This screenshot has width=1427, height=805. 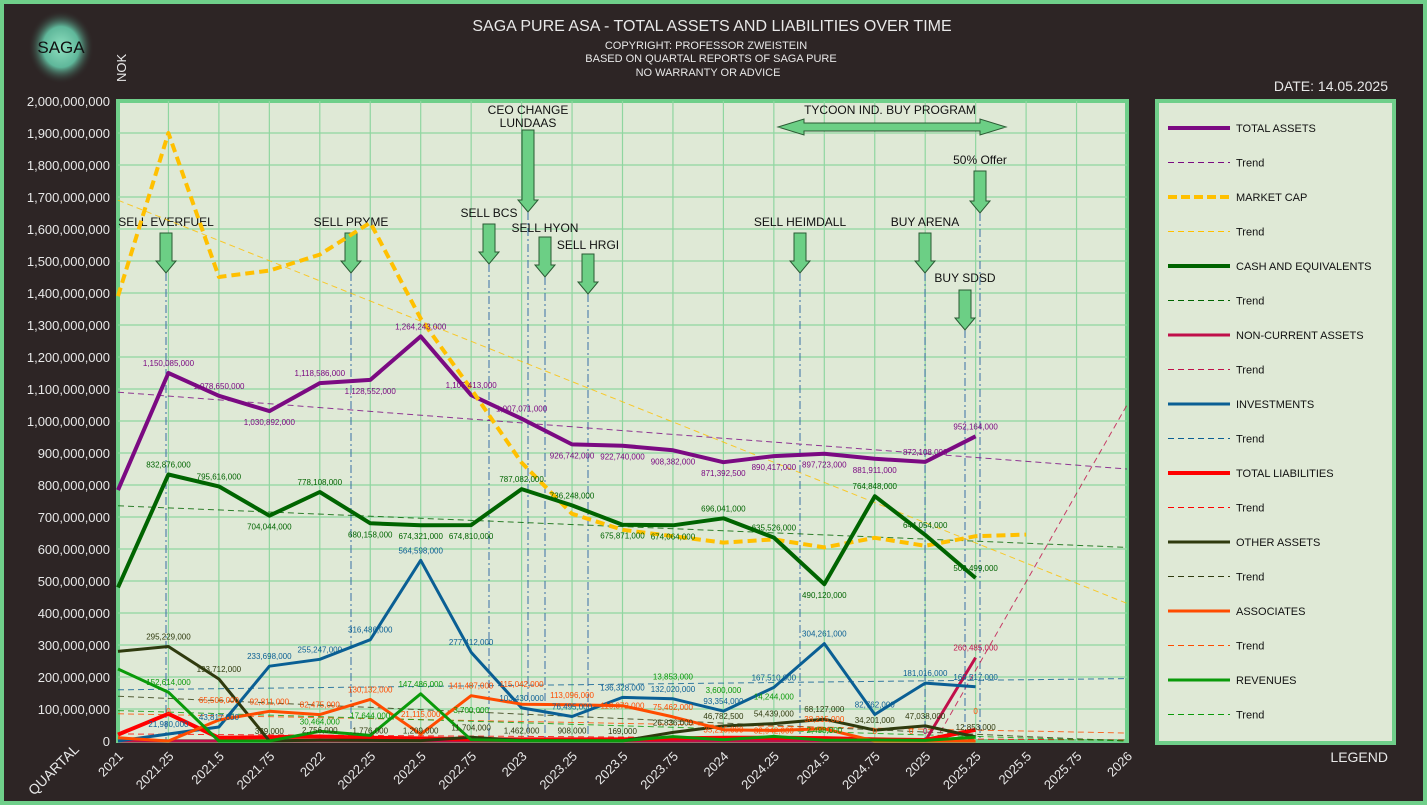 What do you see at coordinates (74, 549) in the screenshot?
I see `y-tick-label: 600,000,000` at bounding box center [74, 549].